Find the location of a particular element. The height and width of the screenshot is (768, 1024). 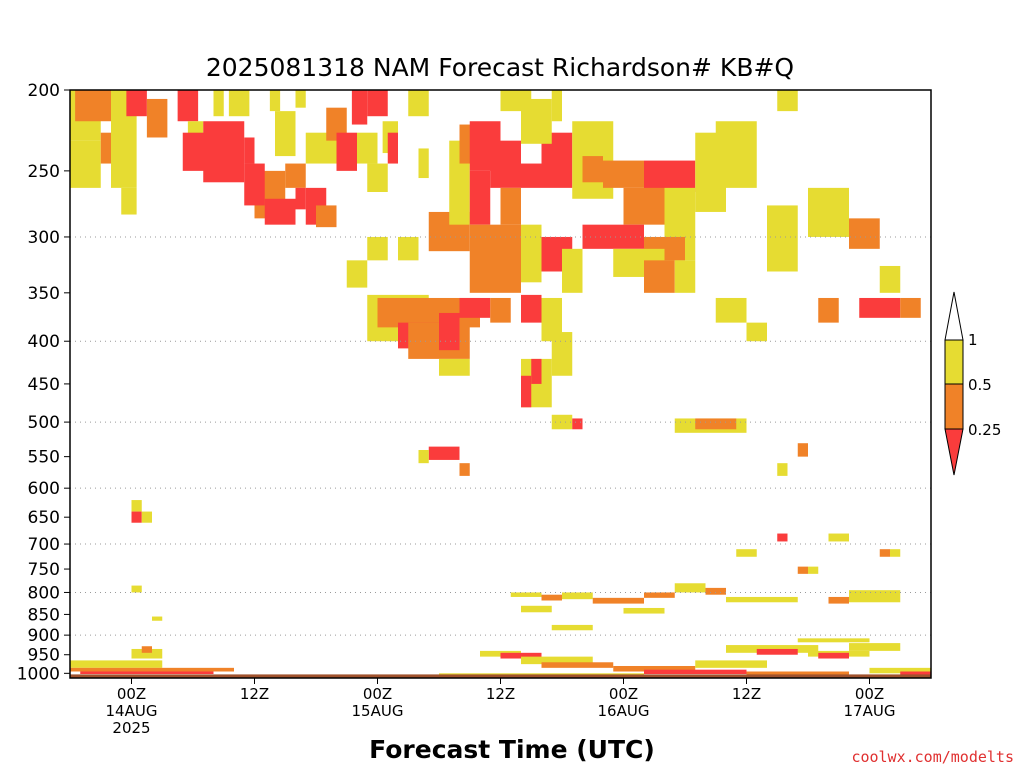

y-tick-label: 750 is located at coordinates (44, 570).